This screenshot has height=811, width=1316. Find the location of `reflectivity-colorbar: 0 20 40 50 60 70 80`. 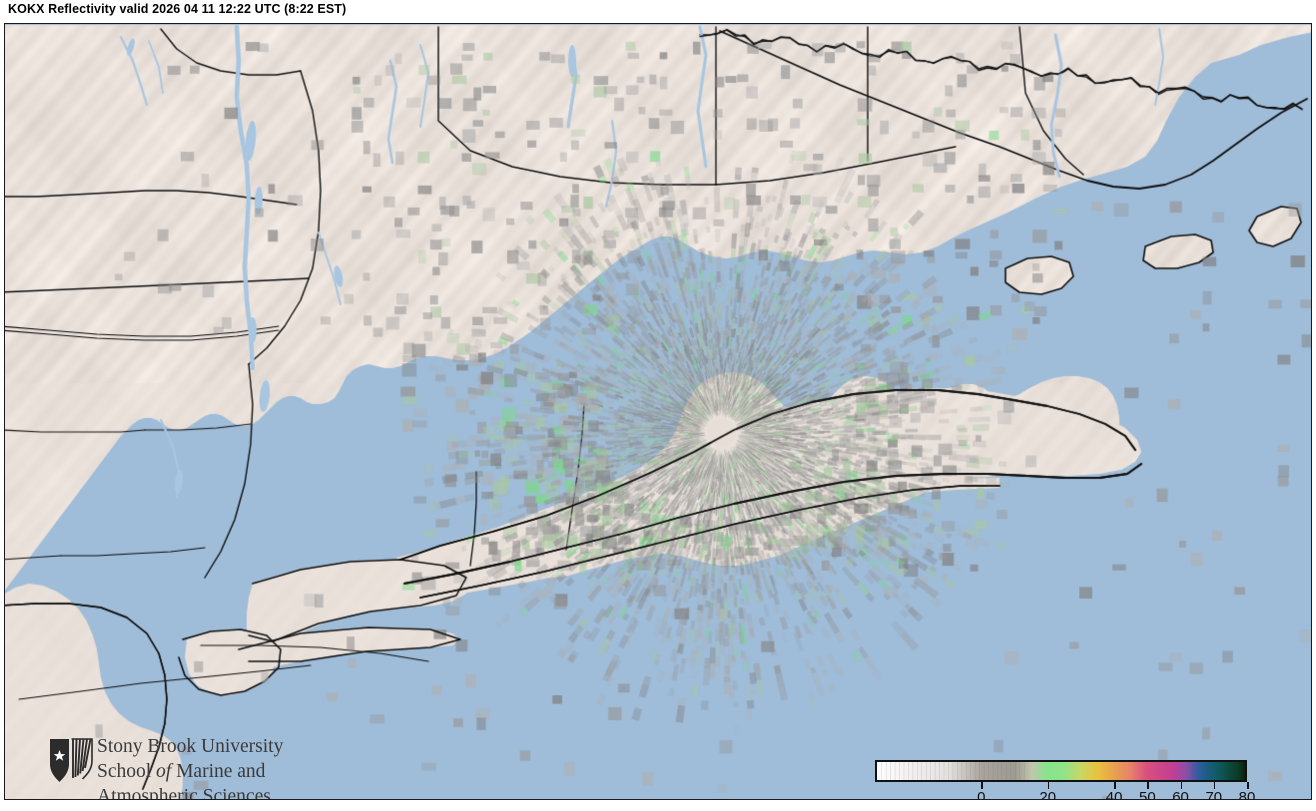

reflectivity-colorbar: 0 20 40 50 60 70 80 is located at coordinates (1065, 779).